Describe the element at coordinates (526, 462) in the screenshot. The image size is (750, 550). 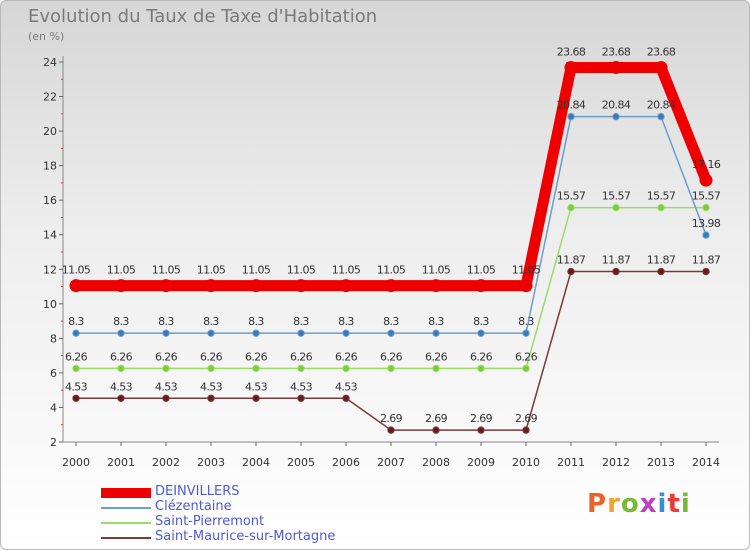
I see `x-tick-label: 2010` at that location.